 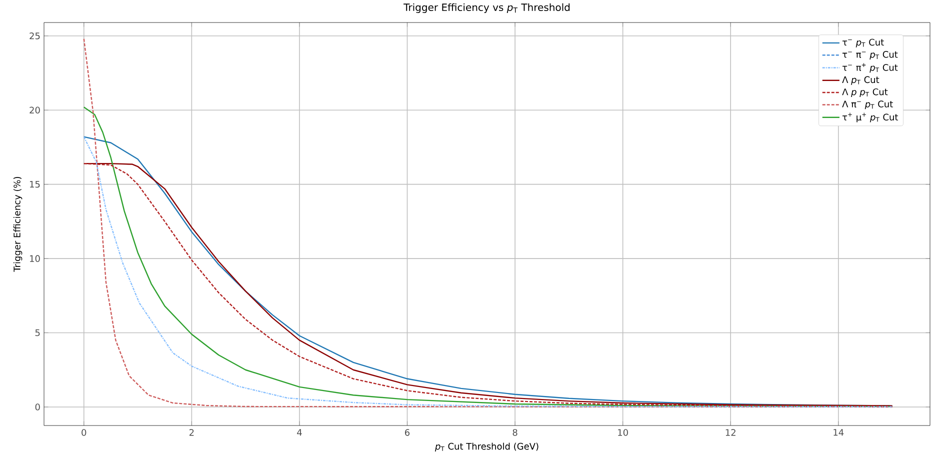 I want to click on legend-label: Λ π$^{−}$ p$_{T}$ Cut, so click(x=867, y=105).